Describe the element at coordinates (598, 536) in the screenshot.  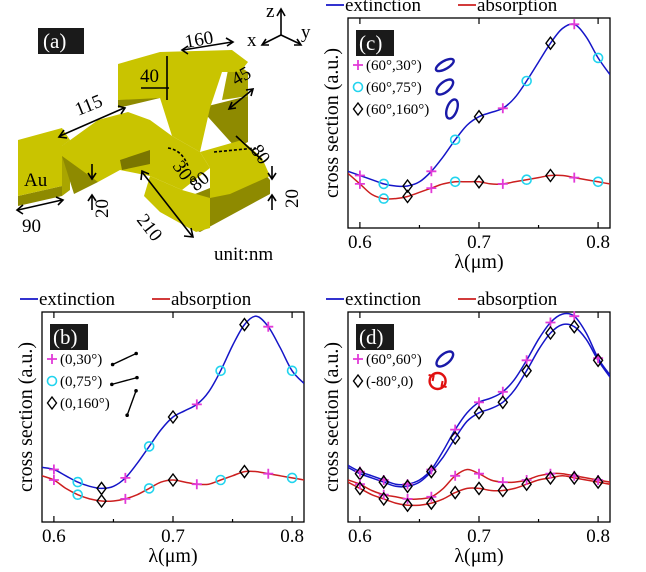
I see `x-tick-label-d-2: 0.8` at that location.